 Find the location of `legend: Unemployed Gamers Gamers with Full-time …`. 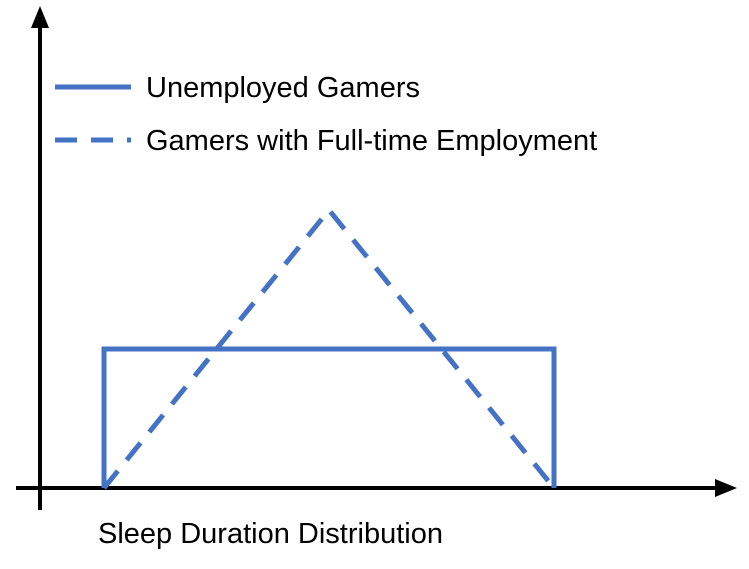

legend: Unemployed Gamers Gamers with Full-time … is located at coordinates (326, 114).